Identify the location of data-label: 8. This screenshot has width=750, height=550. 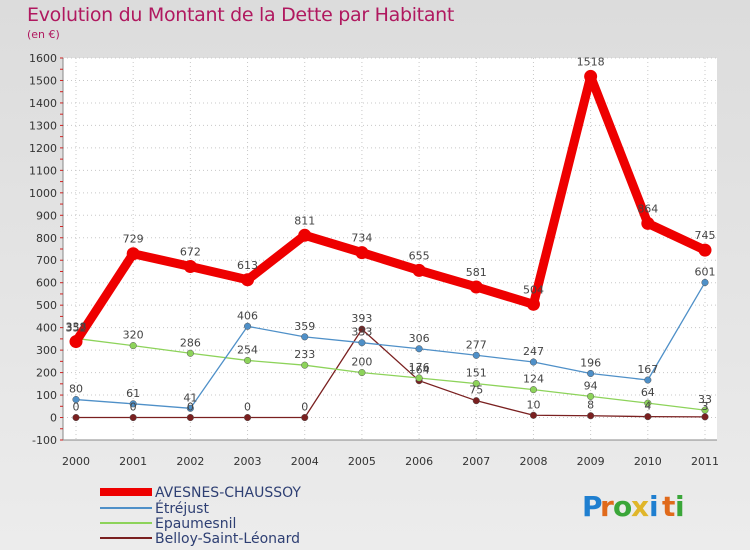
(590, 405).